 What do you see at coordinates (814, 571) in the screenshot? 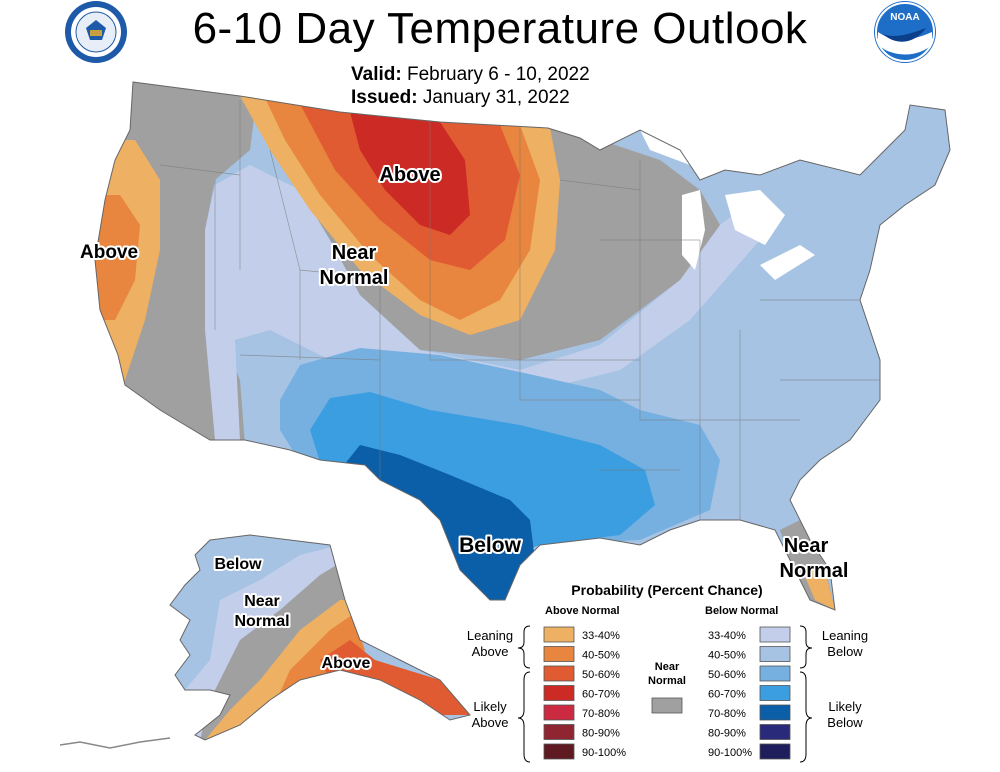
I see `label-near-normal-fl-2: Normal` at bounding box center [814, 571].